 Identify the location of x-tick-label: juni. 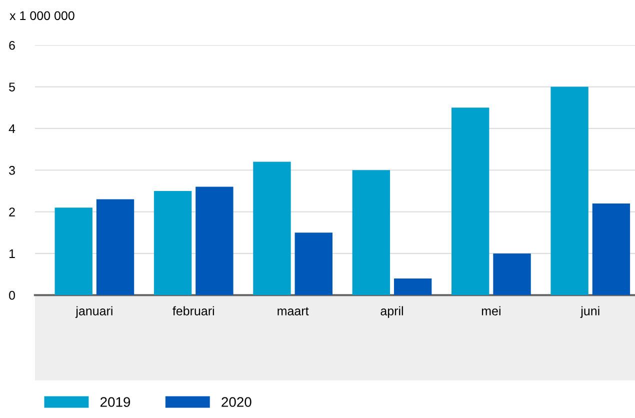
(590, 312).